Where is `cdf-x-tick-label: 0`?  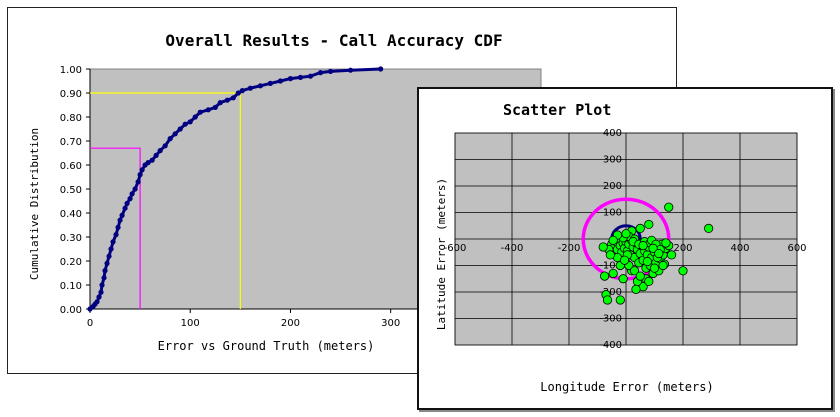
cdf-x-tick-label: 0 is located at coordinates (90, 323).